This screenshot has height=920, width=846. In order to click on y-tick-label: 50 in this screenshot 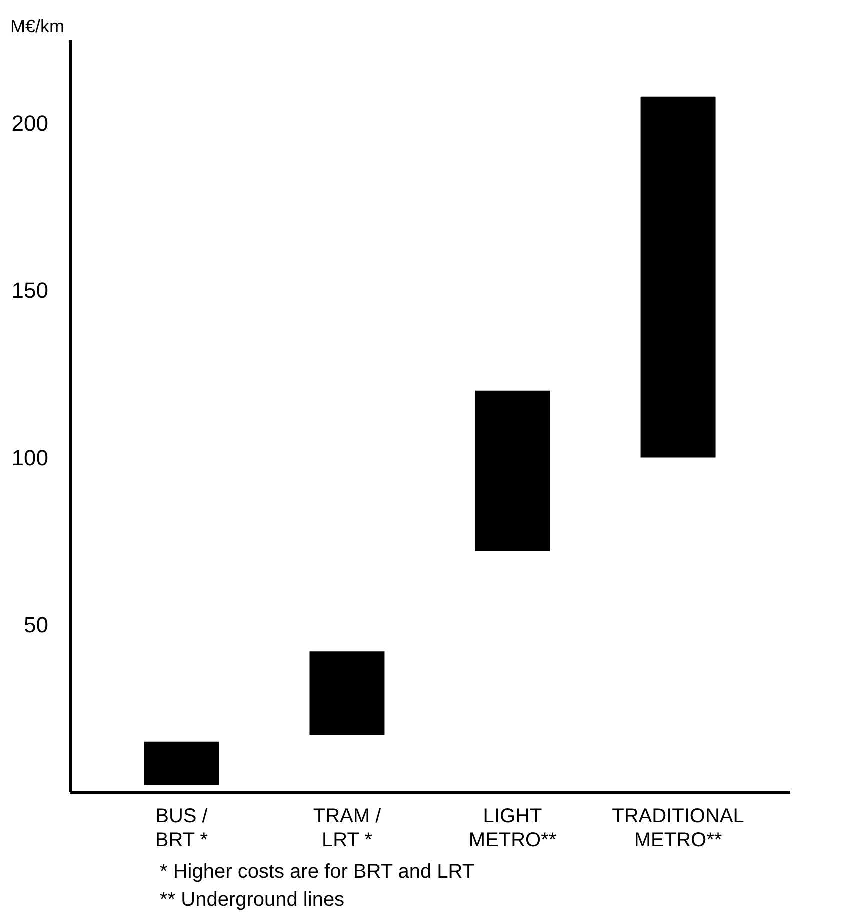, I will do `click(36, 625)`.